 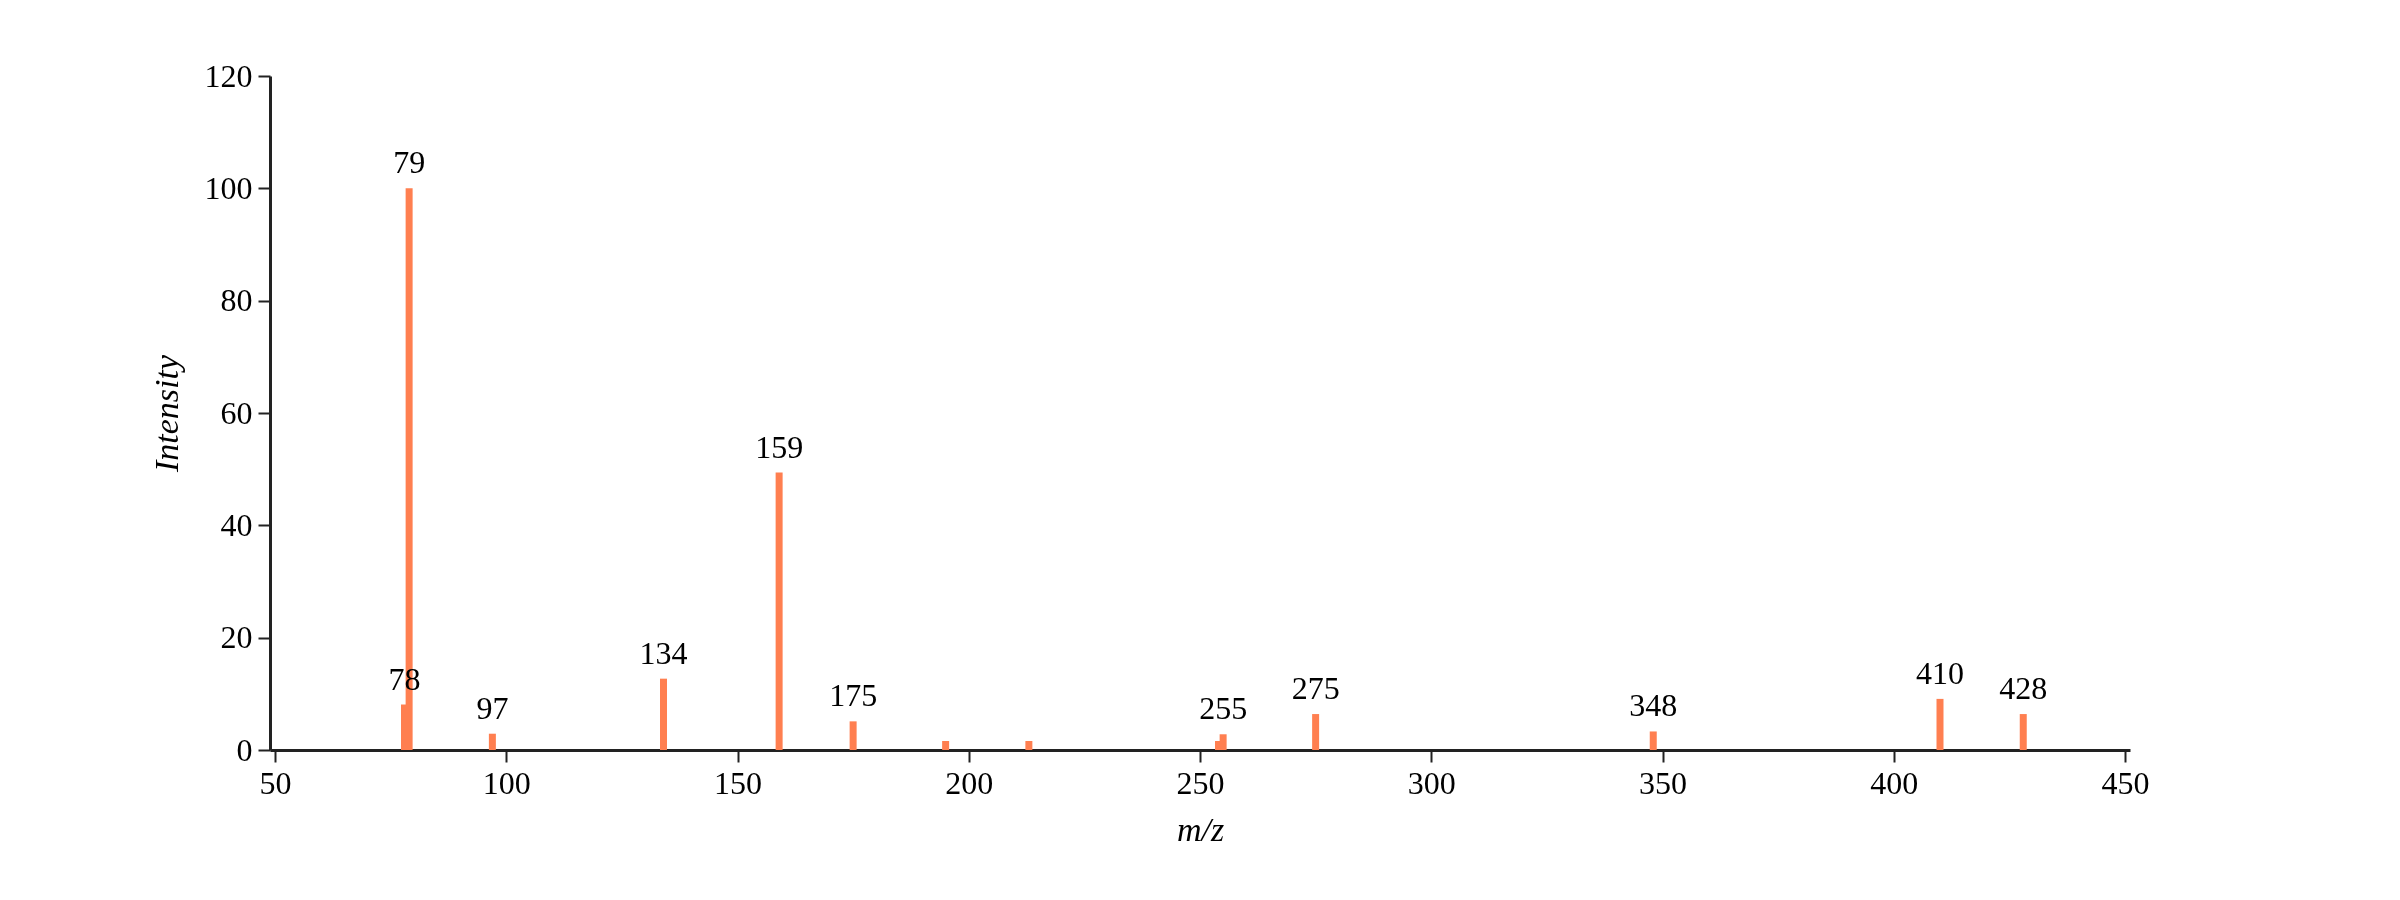 What do you see at coordinates (853, 695) in the screenshot?
I see `annotation: 175` at bounding box center [853, 695].